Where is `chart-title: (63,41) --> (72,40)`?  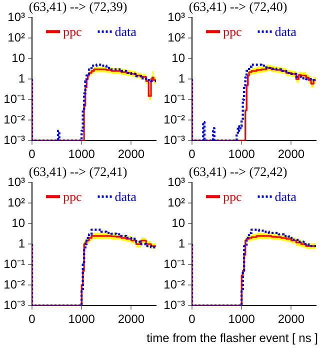
chart-title: (63,41) --> (72,40) is located at coordinates (238, 7).